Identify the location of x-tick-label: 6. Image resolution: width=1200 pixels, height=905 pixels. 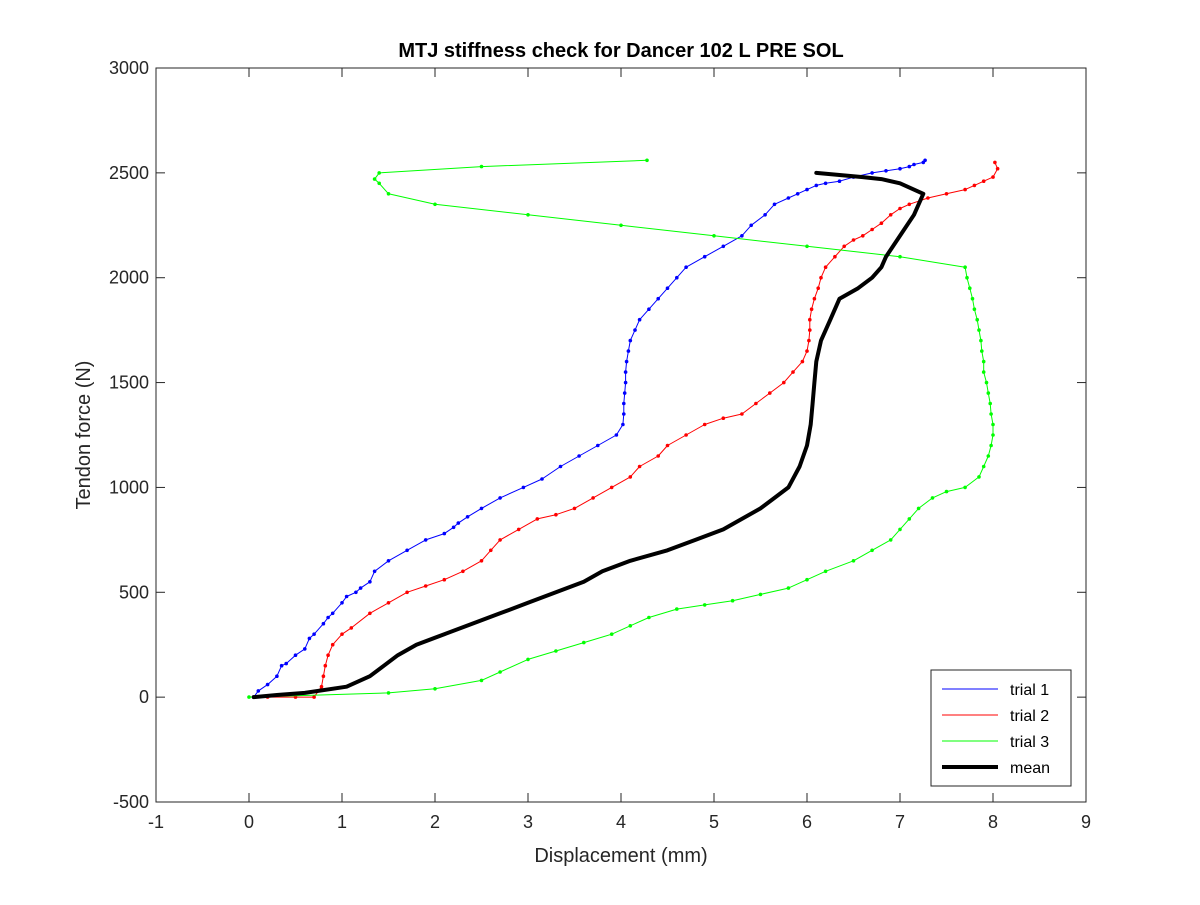
(807, 822).